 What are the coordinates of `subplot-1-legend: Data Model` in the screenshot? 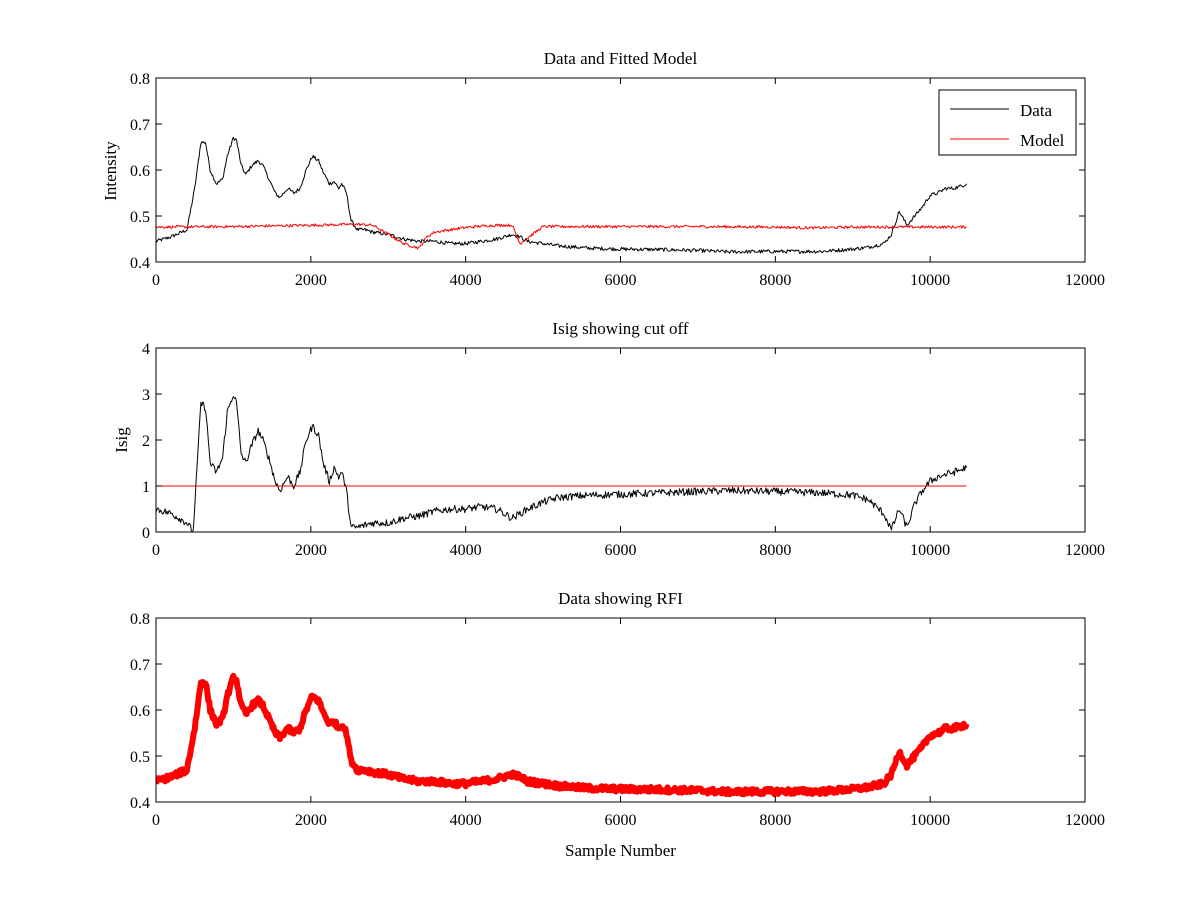 It's located at (1007, 122).